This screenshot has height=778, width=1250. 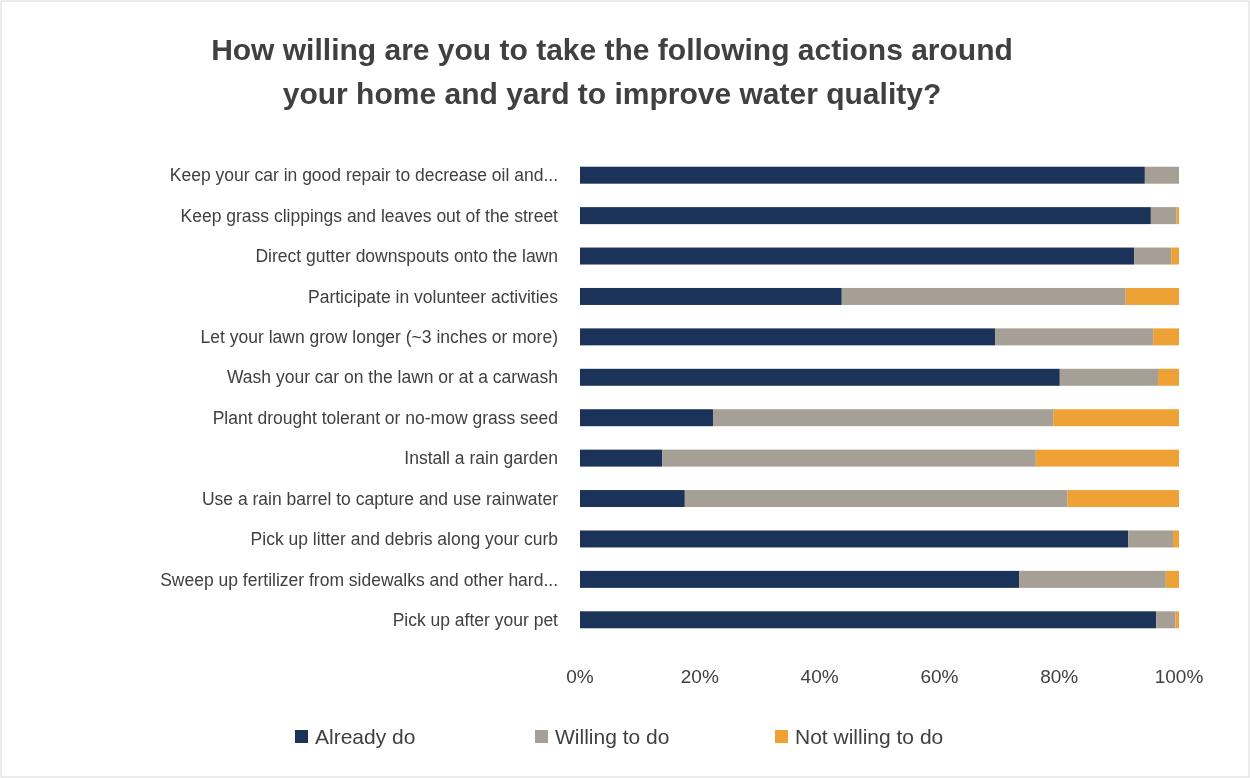 I want to click on y-tick-label: Pick up litter and debris along your curb, so click(x=404, y=539).